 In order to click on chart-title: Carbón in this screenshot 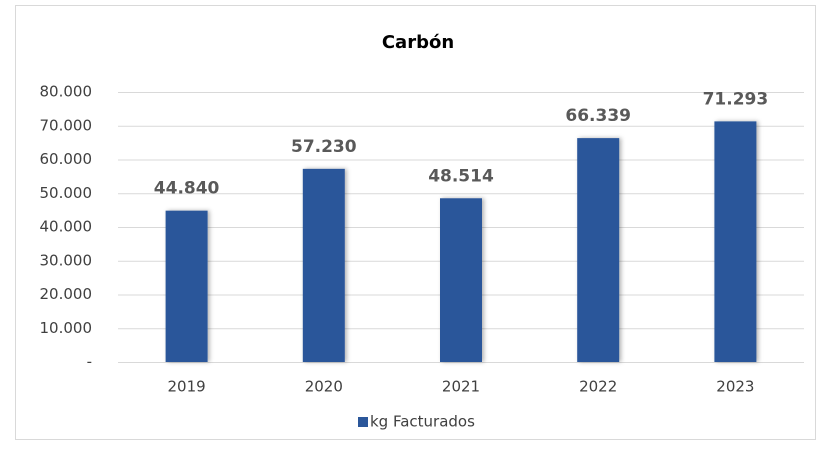, I will do `click(418, 42)`.